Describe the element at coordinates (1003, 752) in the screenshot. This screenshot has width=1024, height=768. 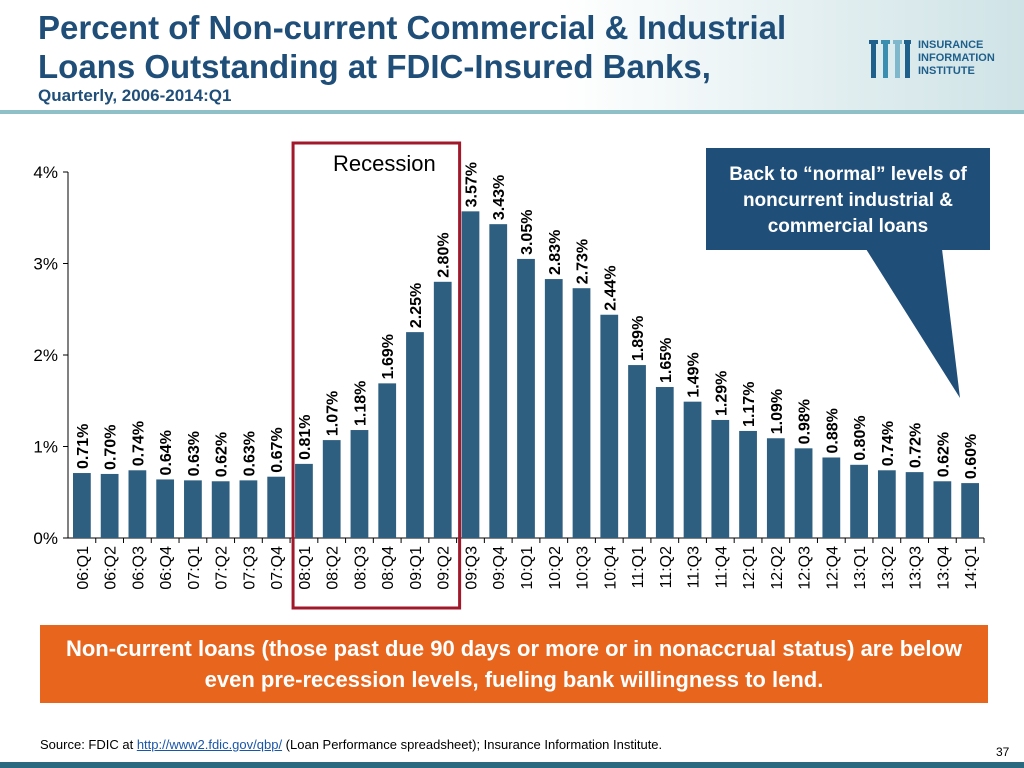
I see `page-number: 37` at that location.